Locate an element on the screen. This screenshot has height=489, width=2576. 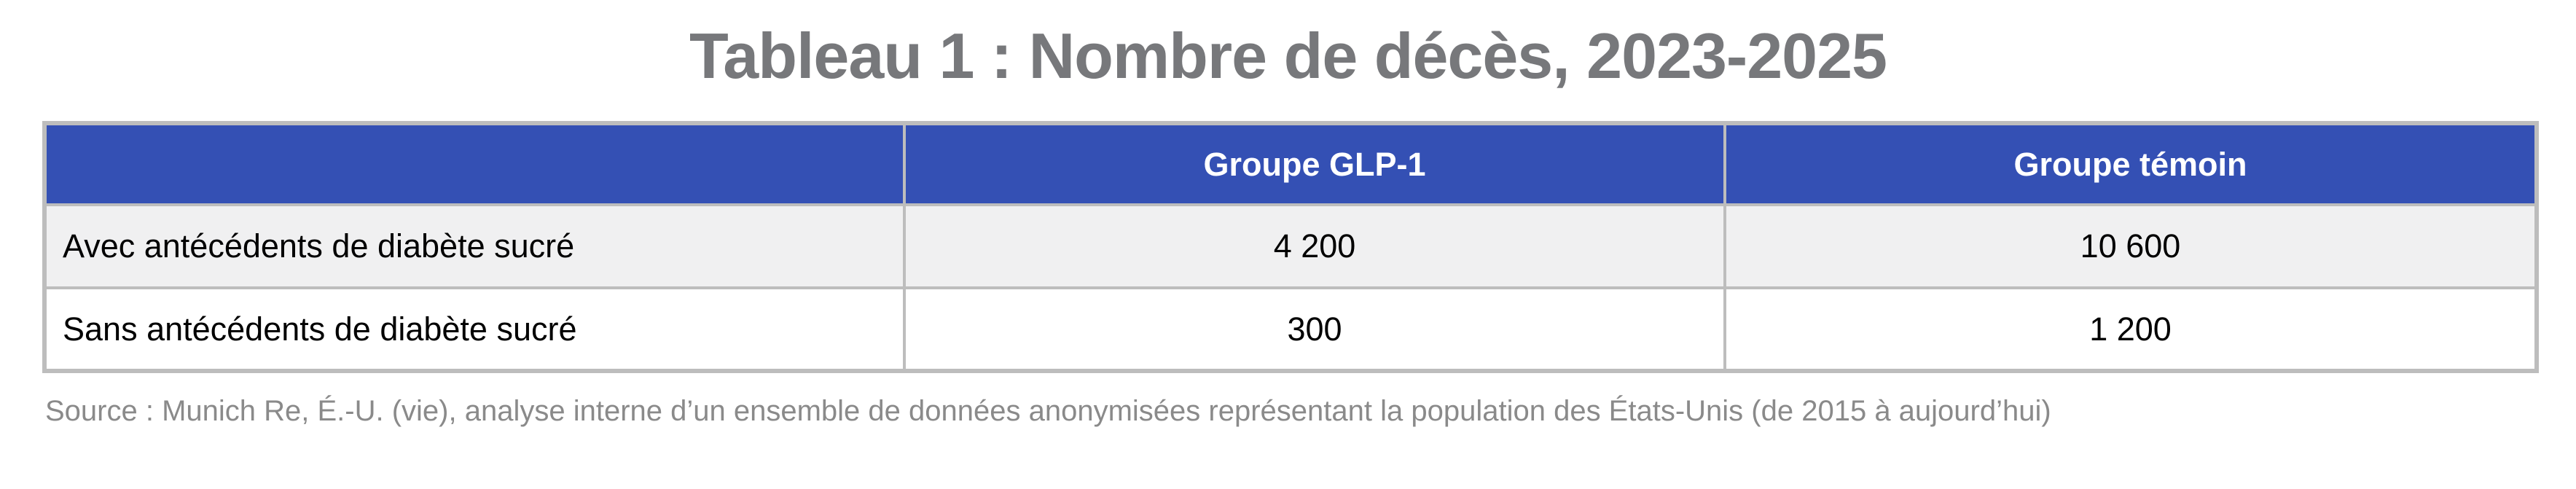
column-header-groupe-temoin: Groupe témoin is located at coordinates (2130, 164).